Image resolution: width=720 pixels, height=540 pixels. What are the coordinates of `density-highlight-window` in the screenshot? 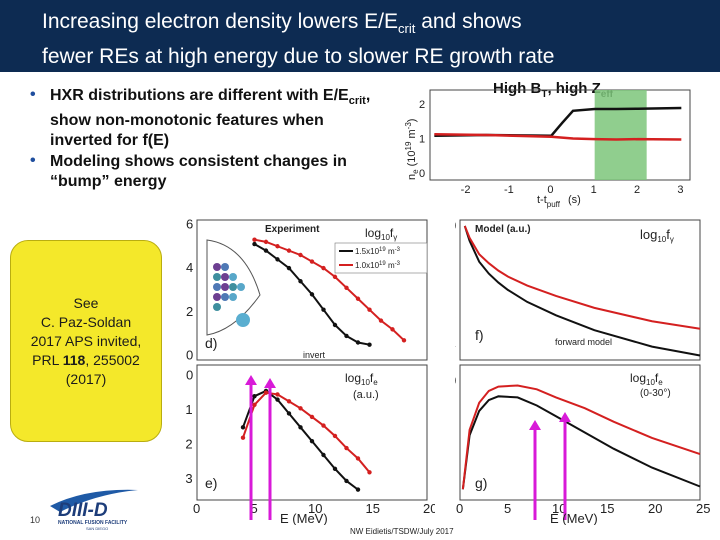 It's located at (620, 135).